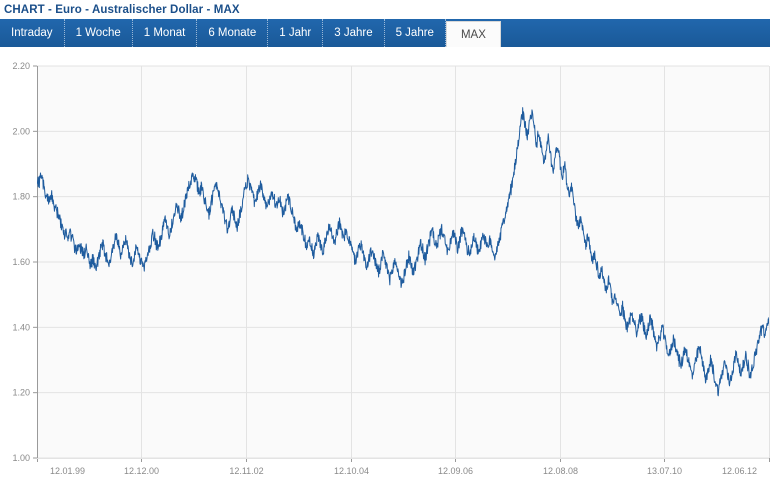  Describe the element at coordinates (21, 458) in the screenshot. I see `ytick-label: 1.00` at that location.